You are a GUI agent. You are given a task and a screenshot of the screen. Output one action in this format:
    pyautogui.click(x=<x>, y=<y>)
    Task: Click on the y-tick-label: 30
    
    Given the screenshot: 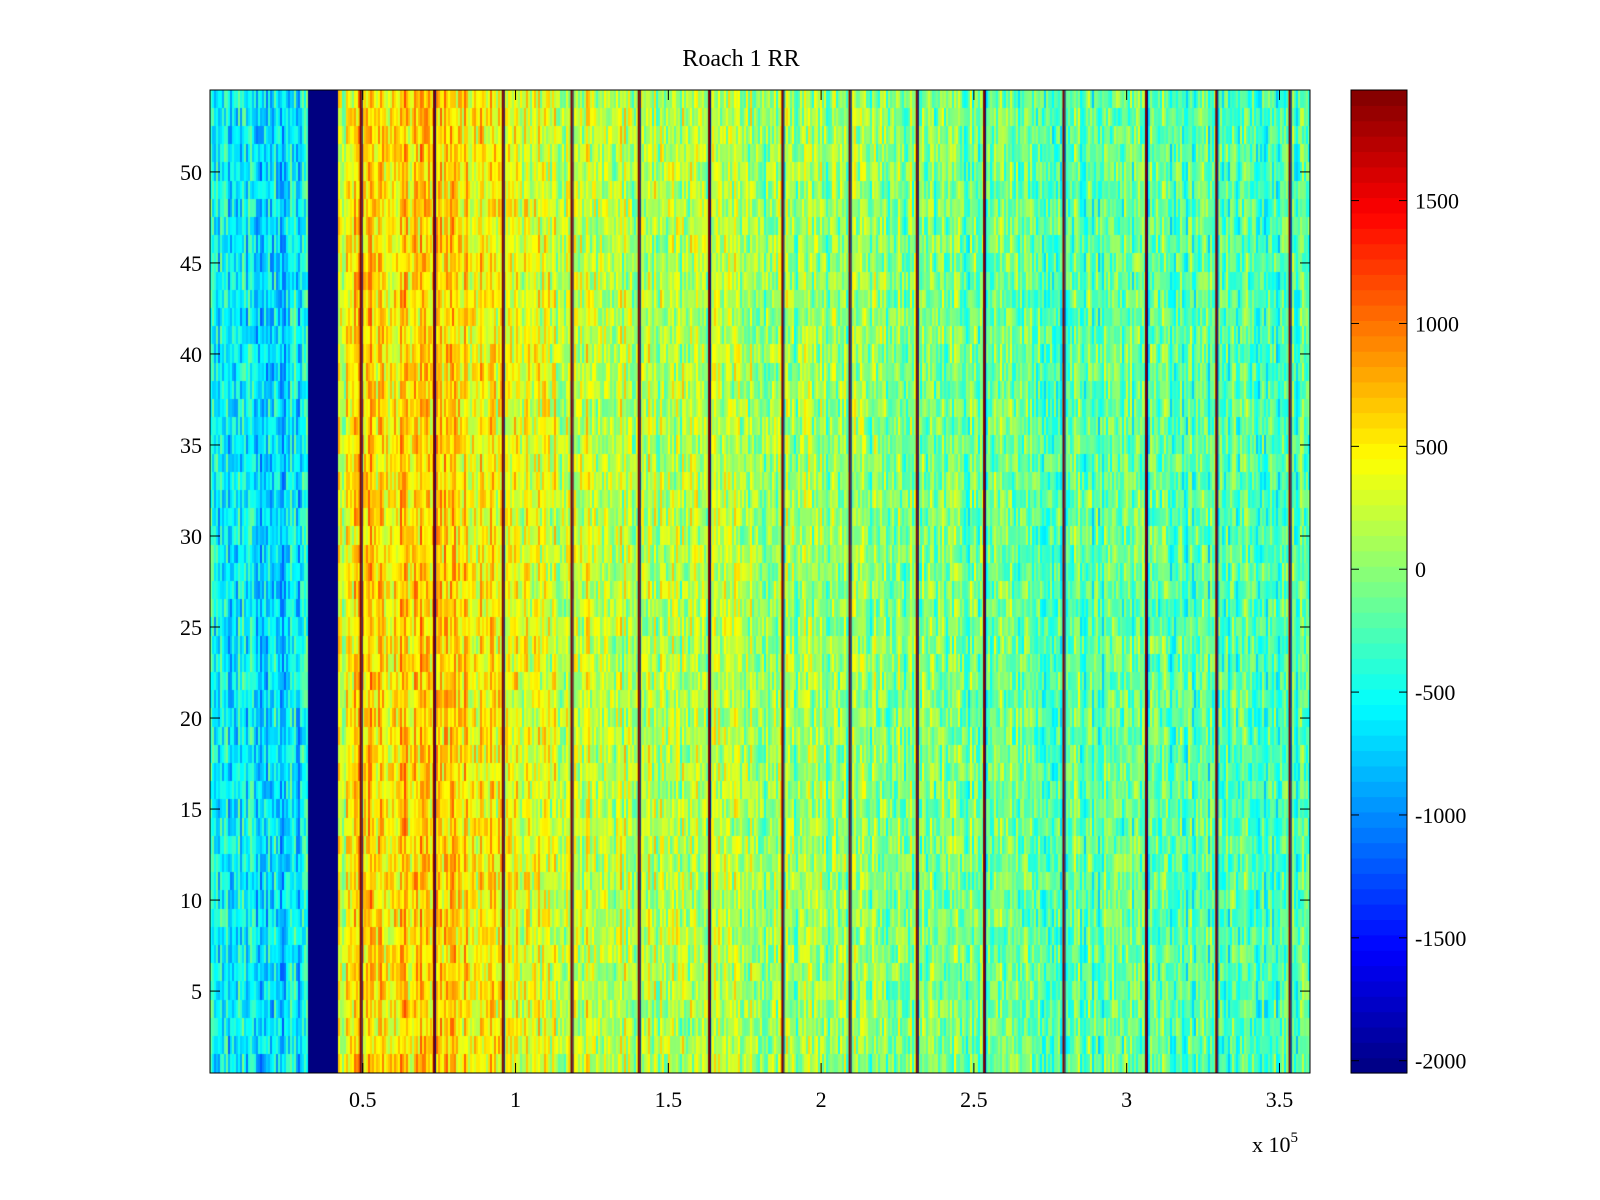 What is the action you would take?
    pyautogui.click(x=191, y=536)
    